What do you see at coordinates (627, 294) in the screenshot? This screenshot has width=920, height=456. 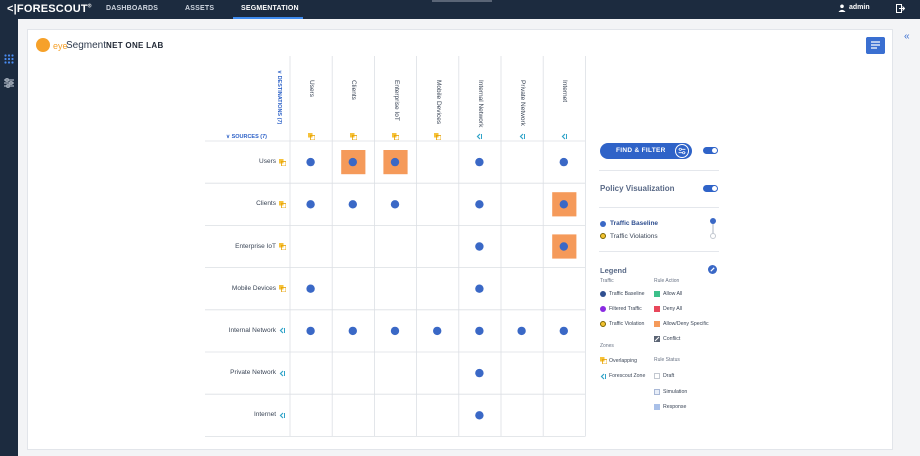 I see `legend-traffic-baseline: Traffic Baseline` at bounding box center [627, 294].